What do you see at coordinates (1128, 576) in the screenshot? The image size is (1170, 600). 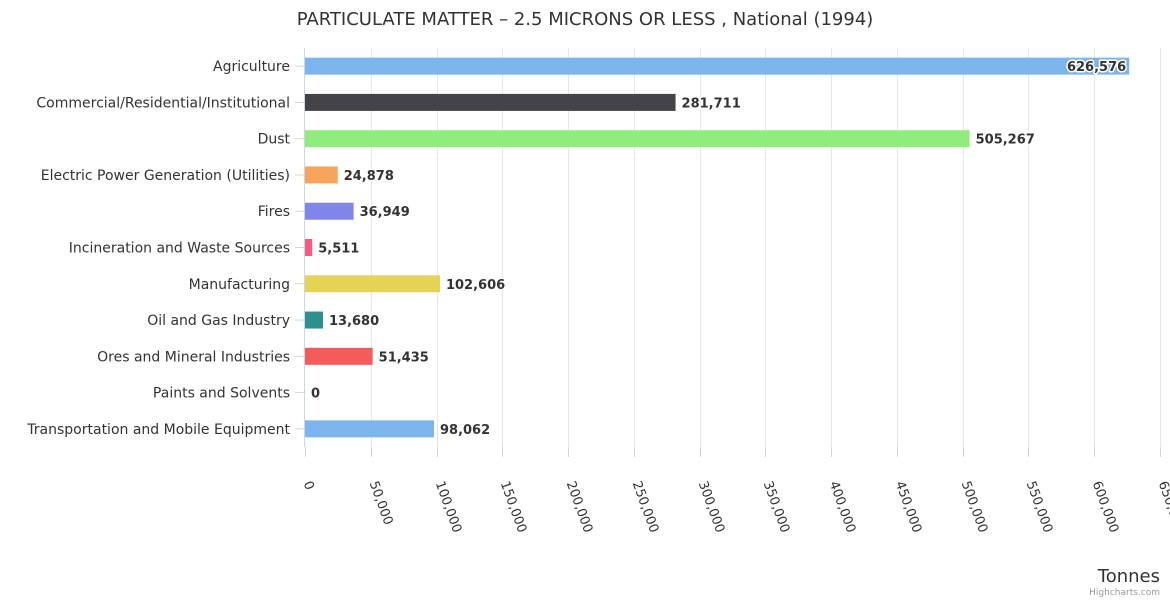 I see `value-axis-title: Tonnes` at bounding box center [1128, 576].